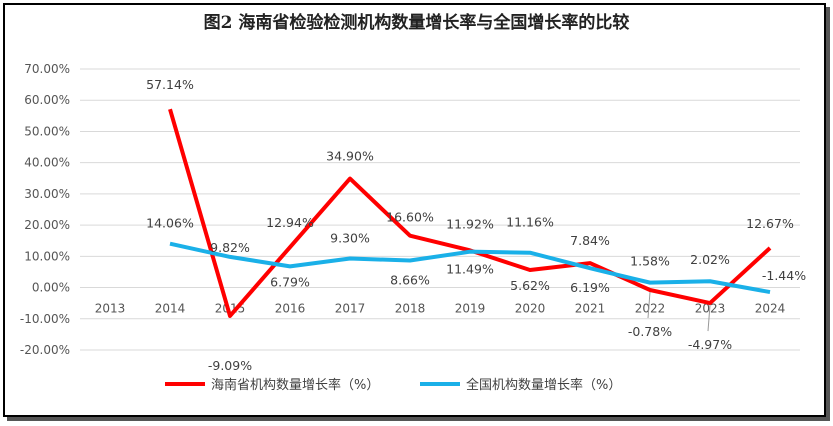 This screenshot has height=426, width=833. I want to click on data-label: 57.14%, so click(170, 84).